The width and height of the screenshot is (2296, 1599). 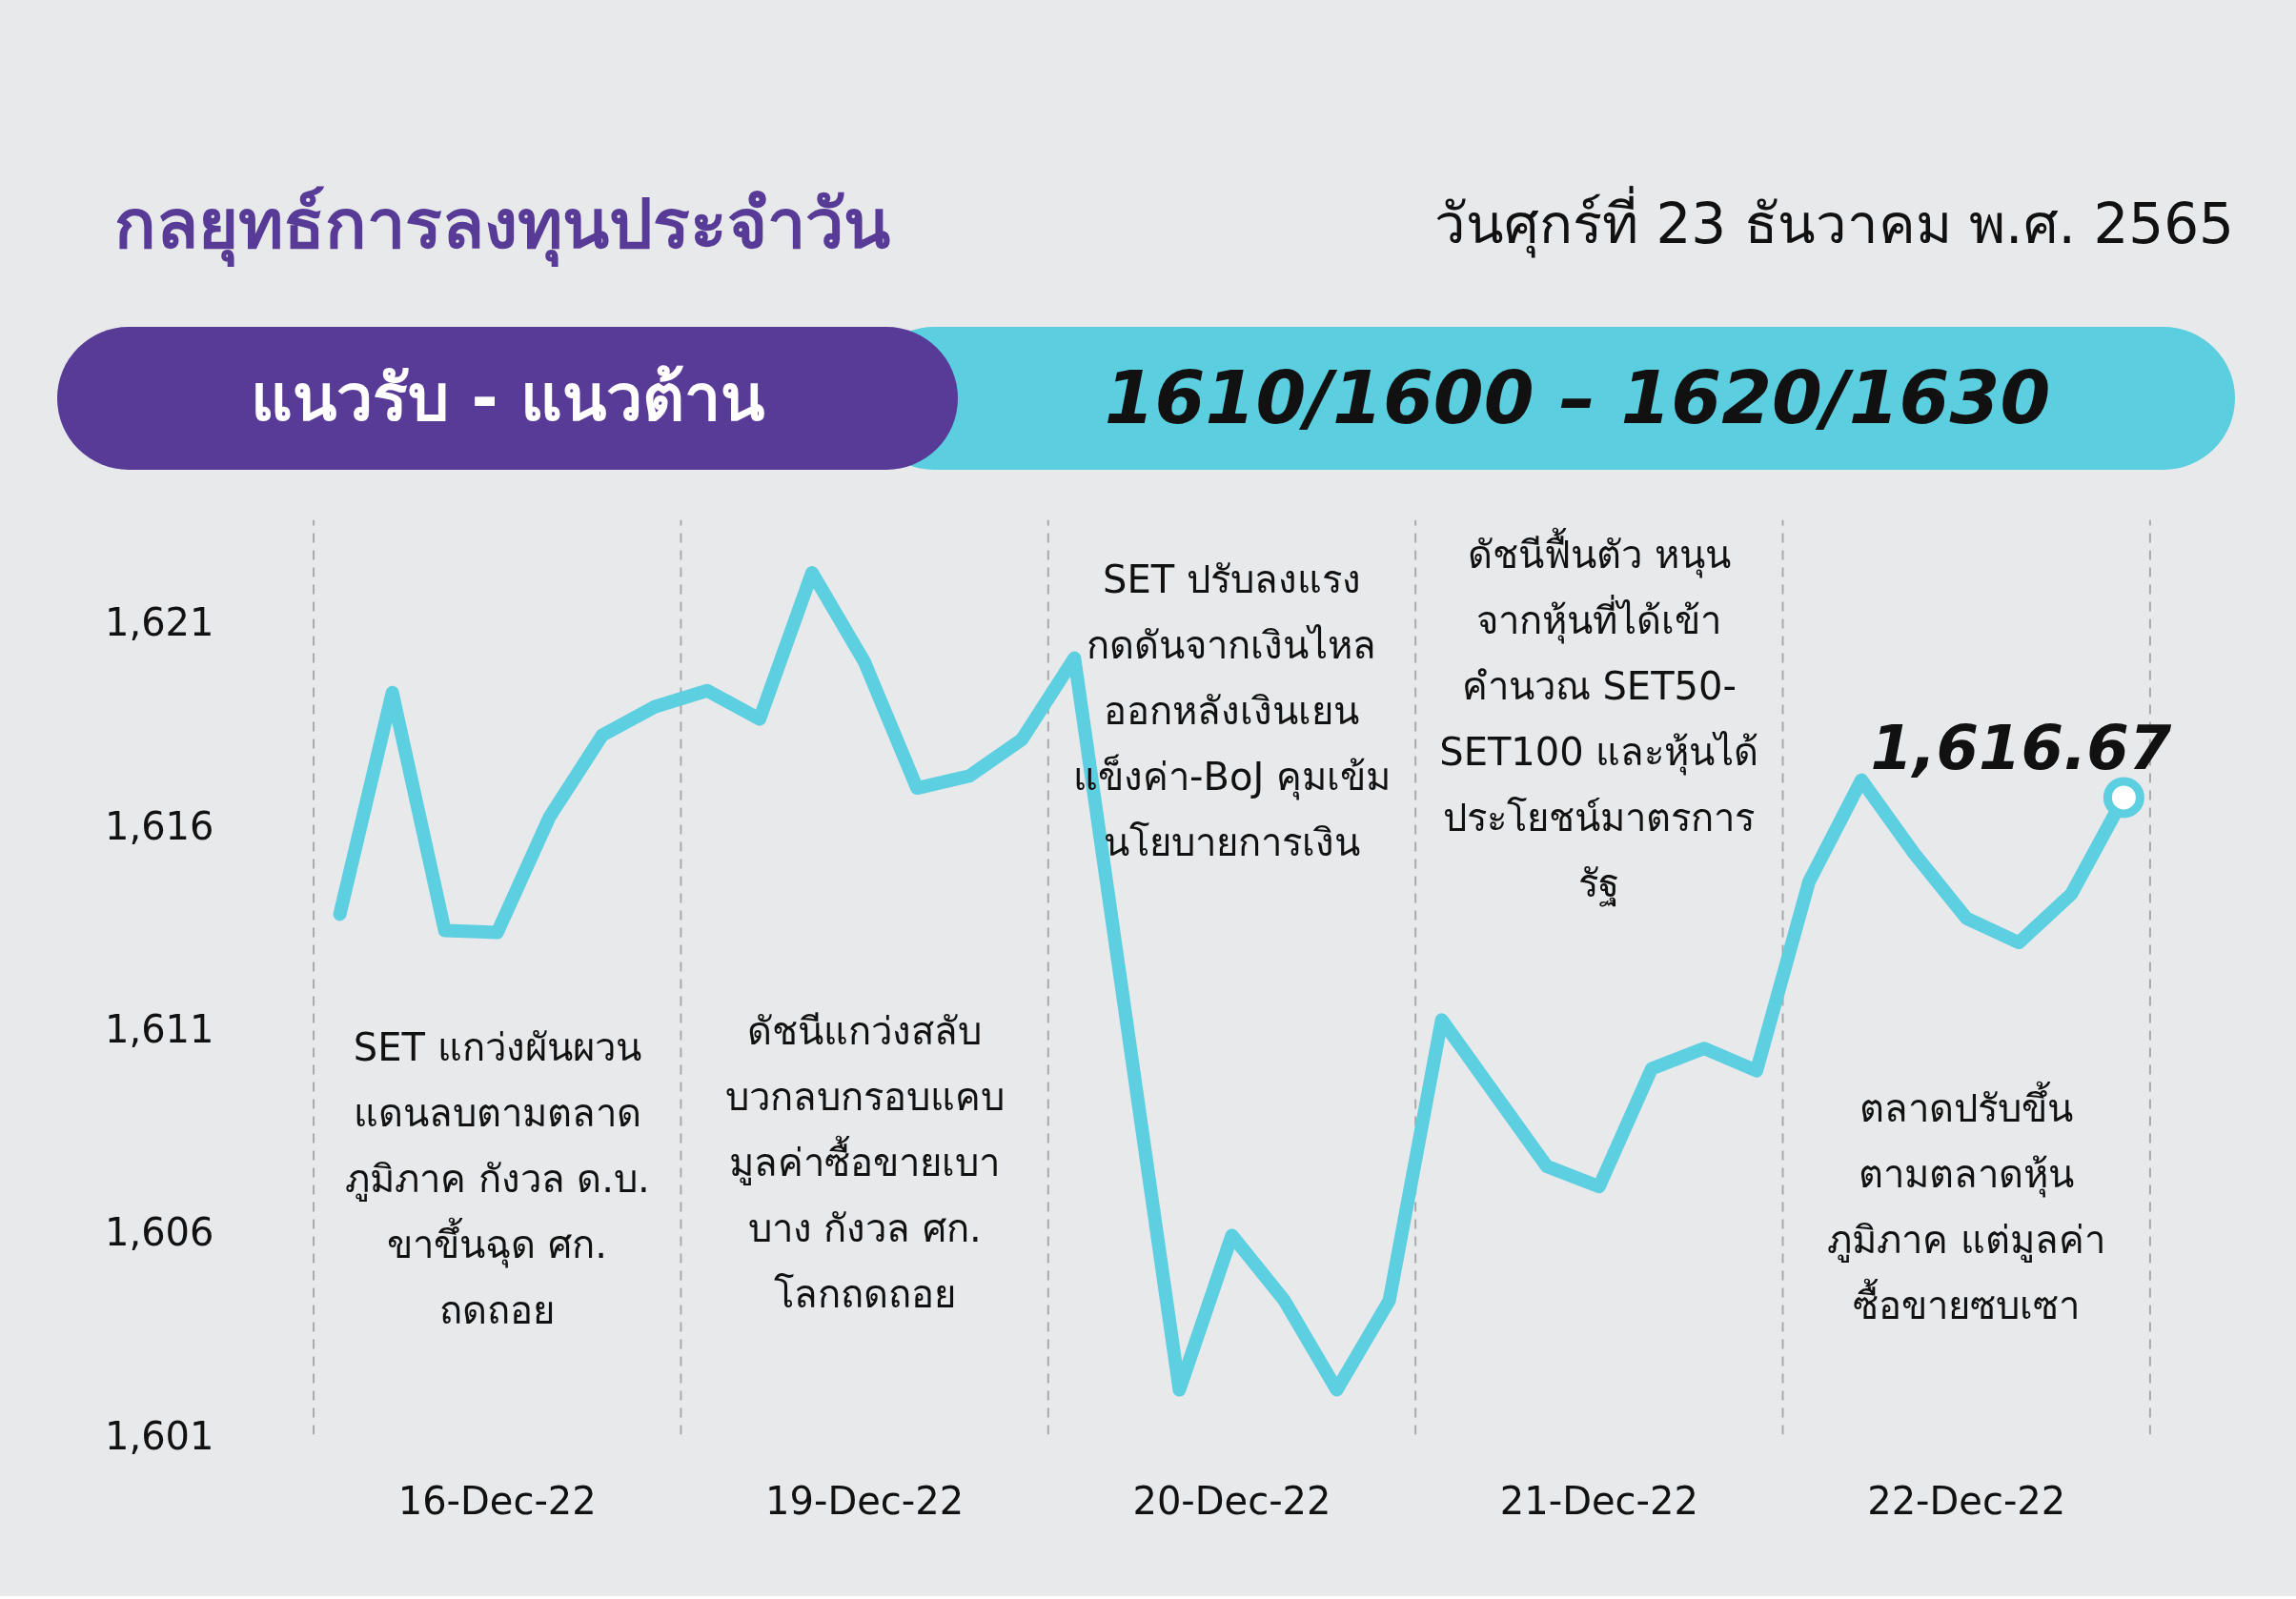 I want to click on y-tick-label: 1,621, so click(x=159, y=622).